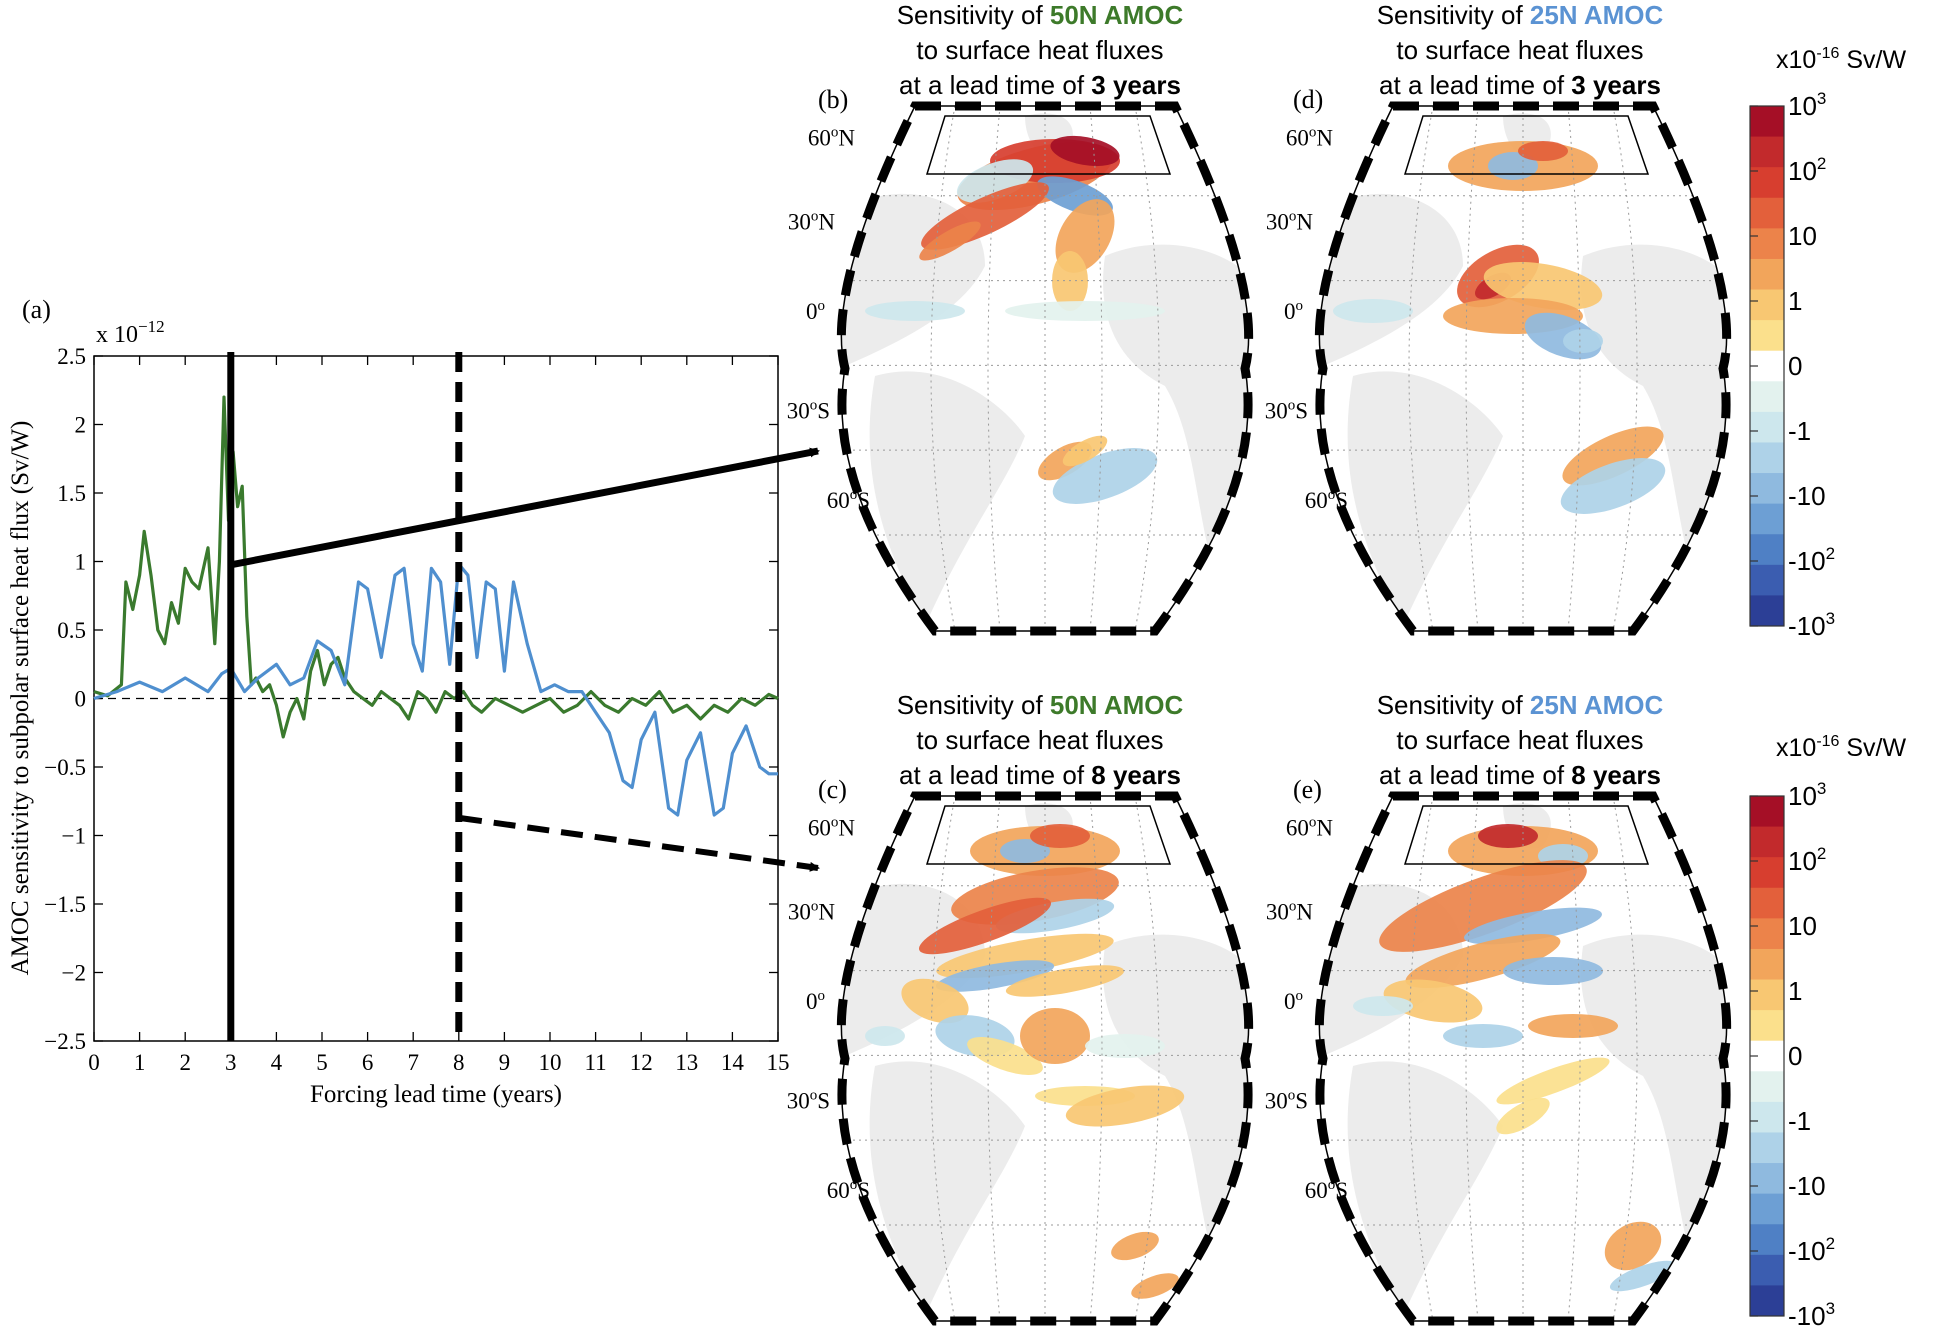 The image size is (1934, 1326). I want to click on colorbar-tick-label: -1, so click(1799, 431).